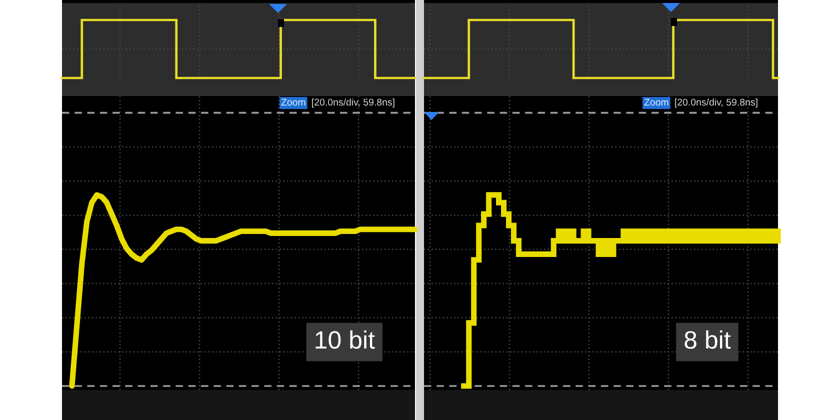  What do you see at coordinates (707, 339) in the screenshot?
I see `annotation: 8 bit` at bounding box center [707, 339].